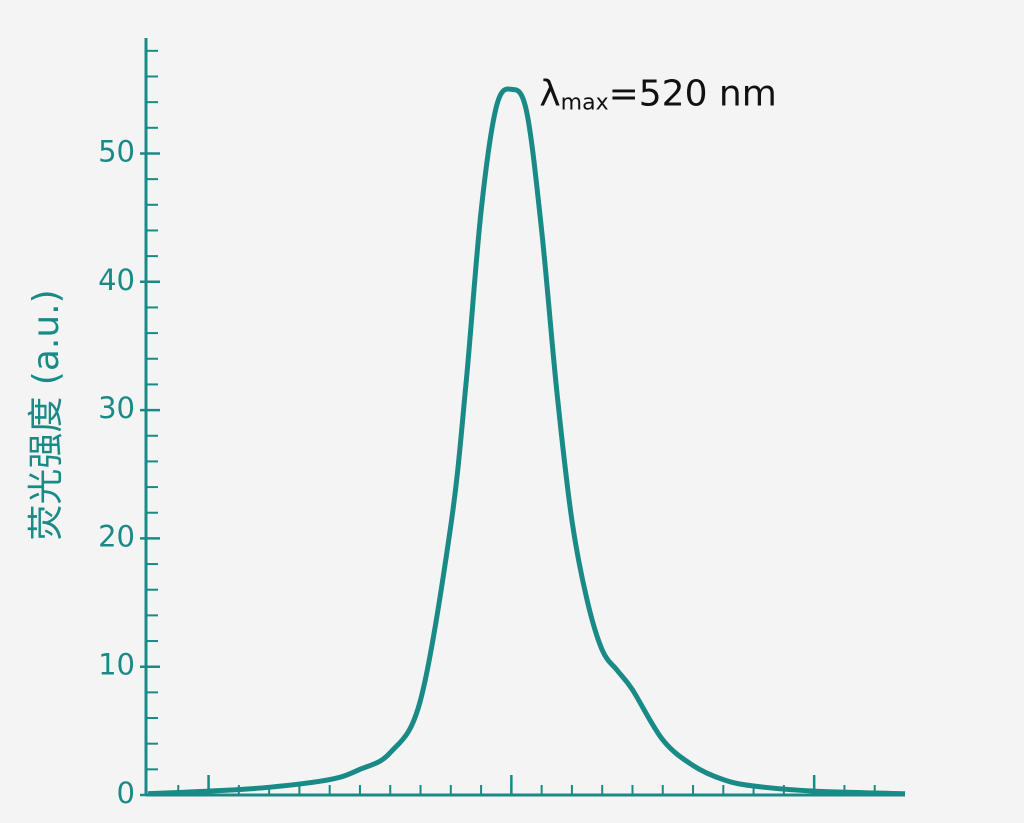  What do you see at coordinates (116, 151) in the screenshot?
I see `y-tick-label: 50` at bounding box center [116, 151].